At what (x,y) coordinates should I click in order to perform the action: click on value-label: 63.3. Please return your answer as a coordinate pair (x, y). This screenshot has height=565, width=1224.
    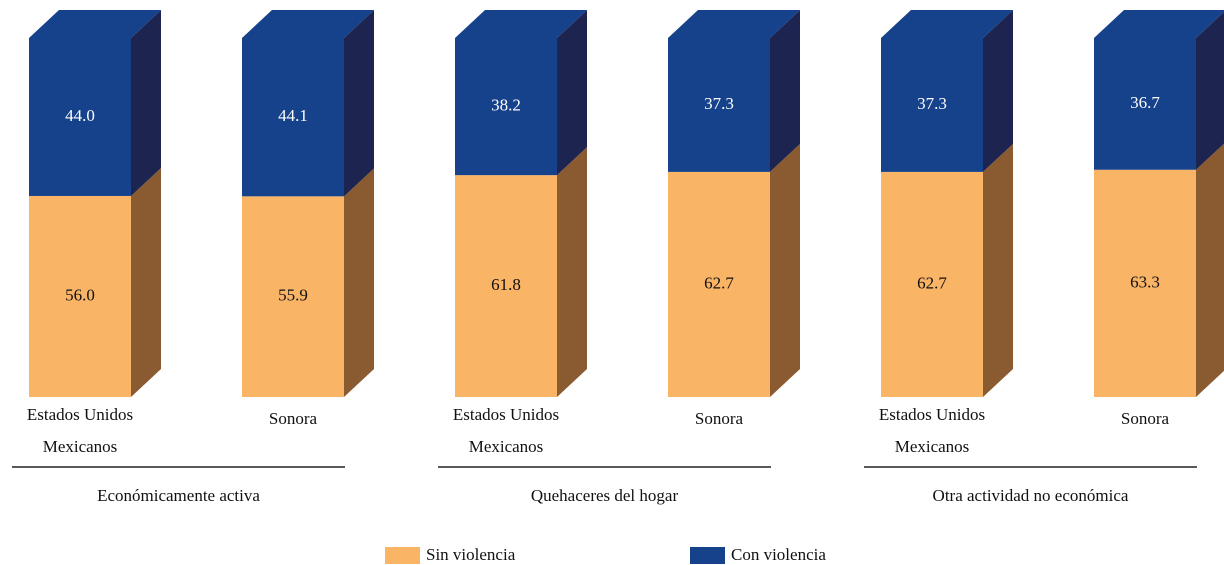
    Looking at the image, I should click on (1145, 281).